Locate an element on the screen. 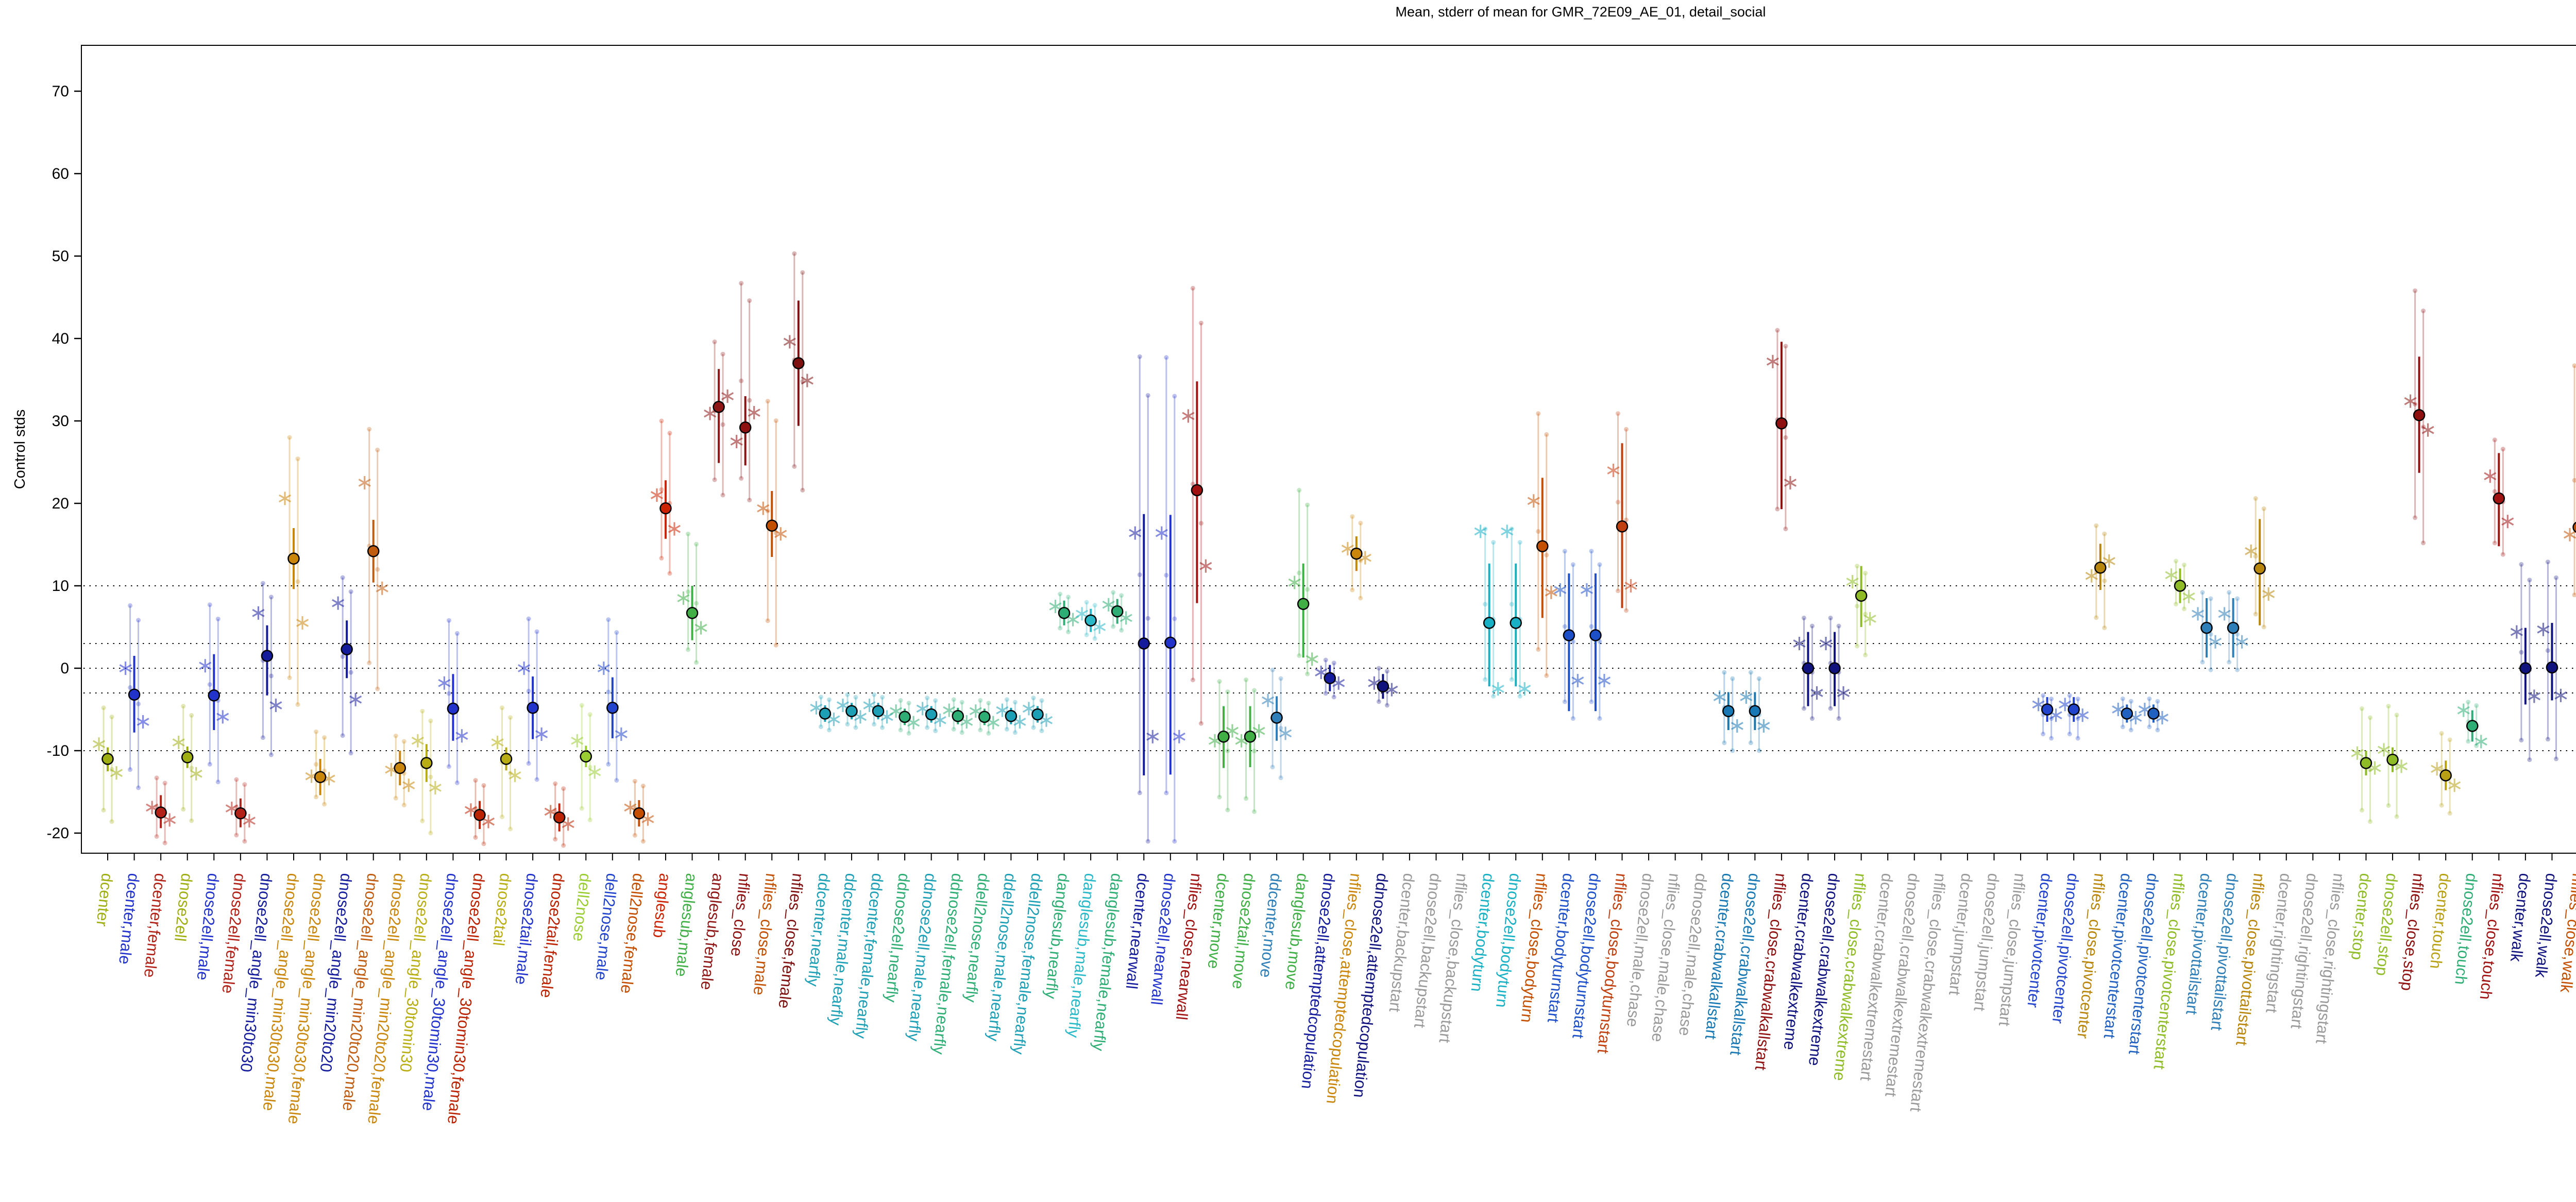 The width and height of the screenshot is (2576, 1202). x-tick-label: dnose2ell,walk is located at coordinates (2546, 925).